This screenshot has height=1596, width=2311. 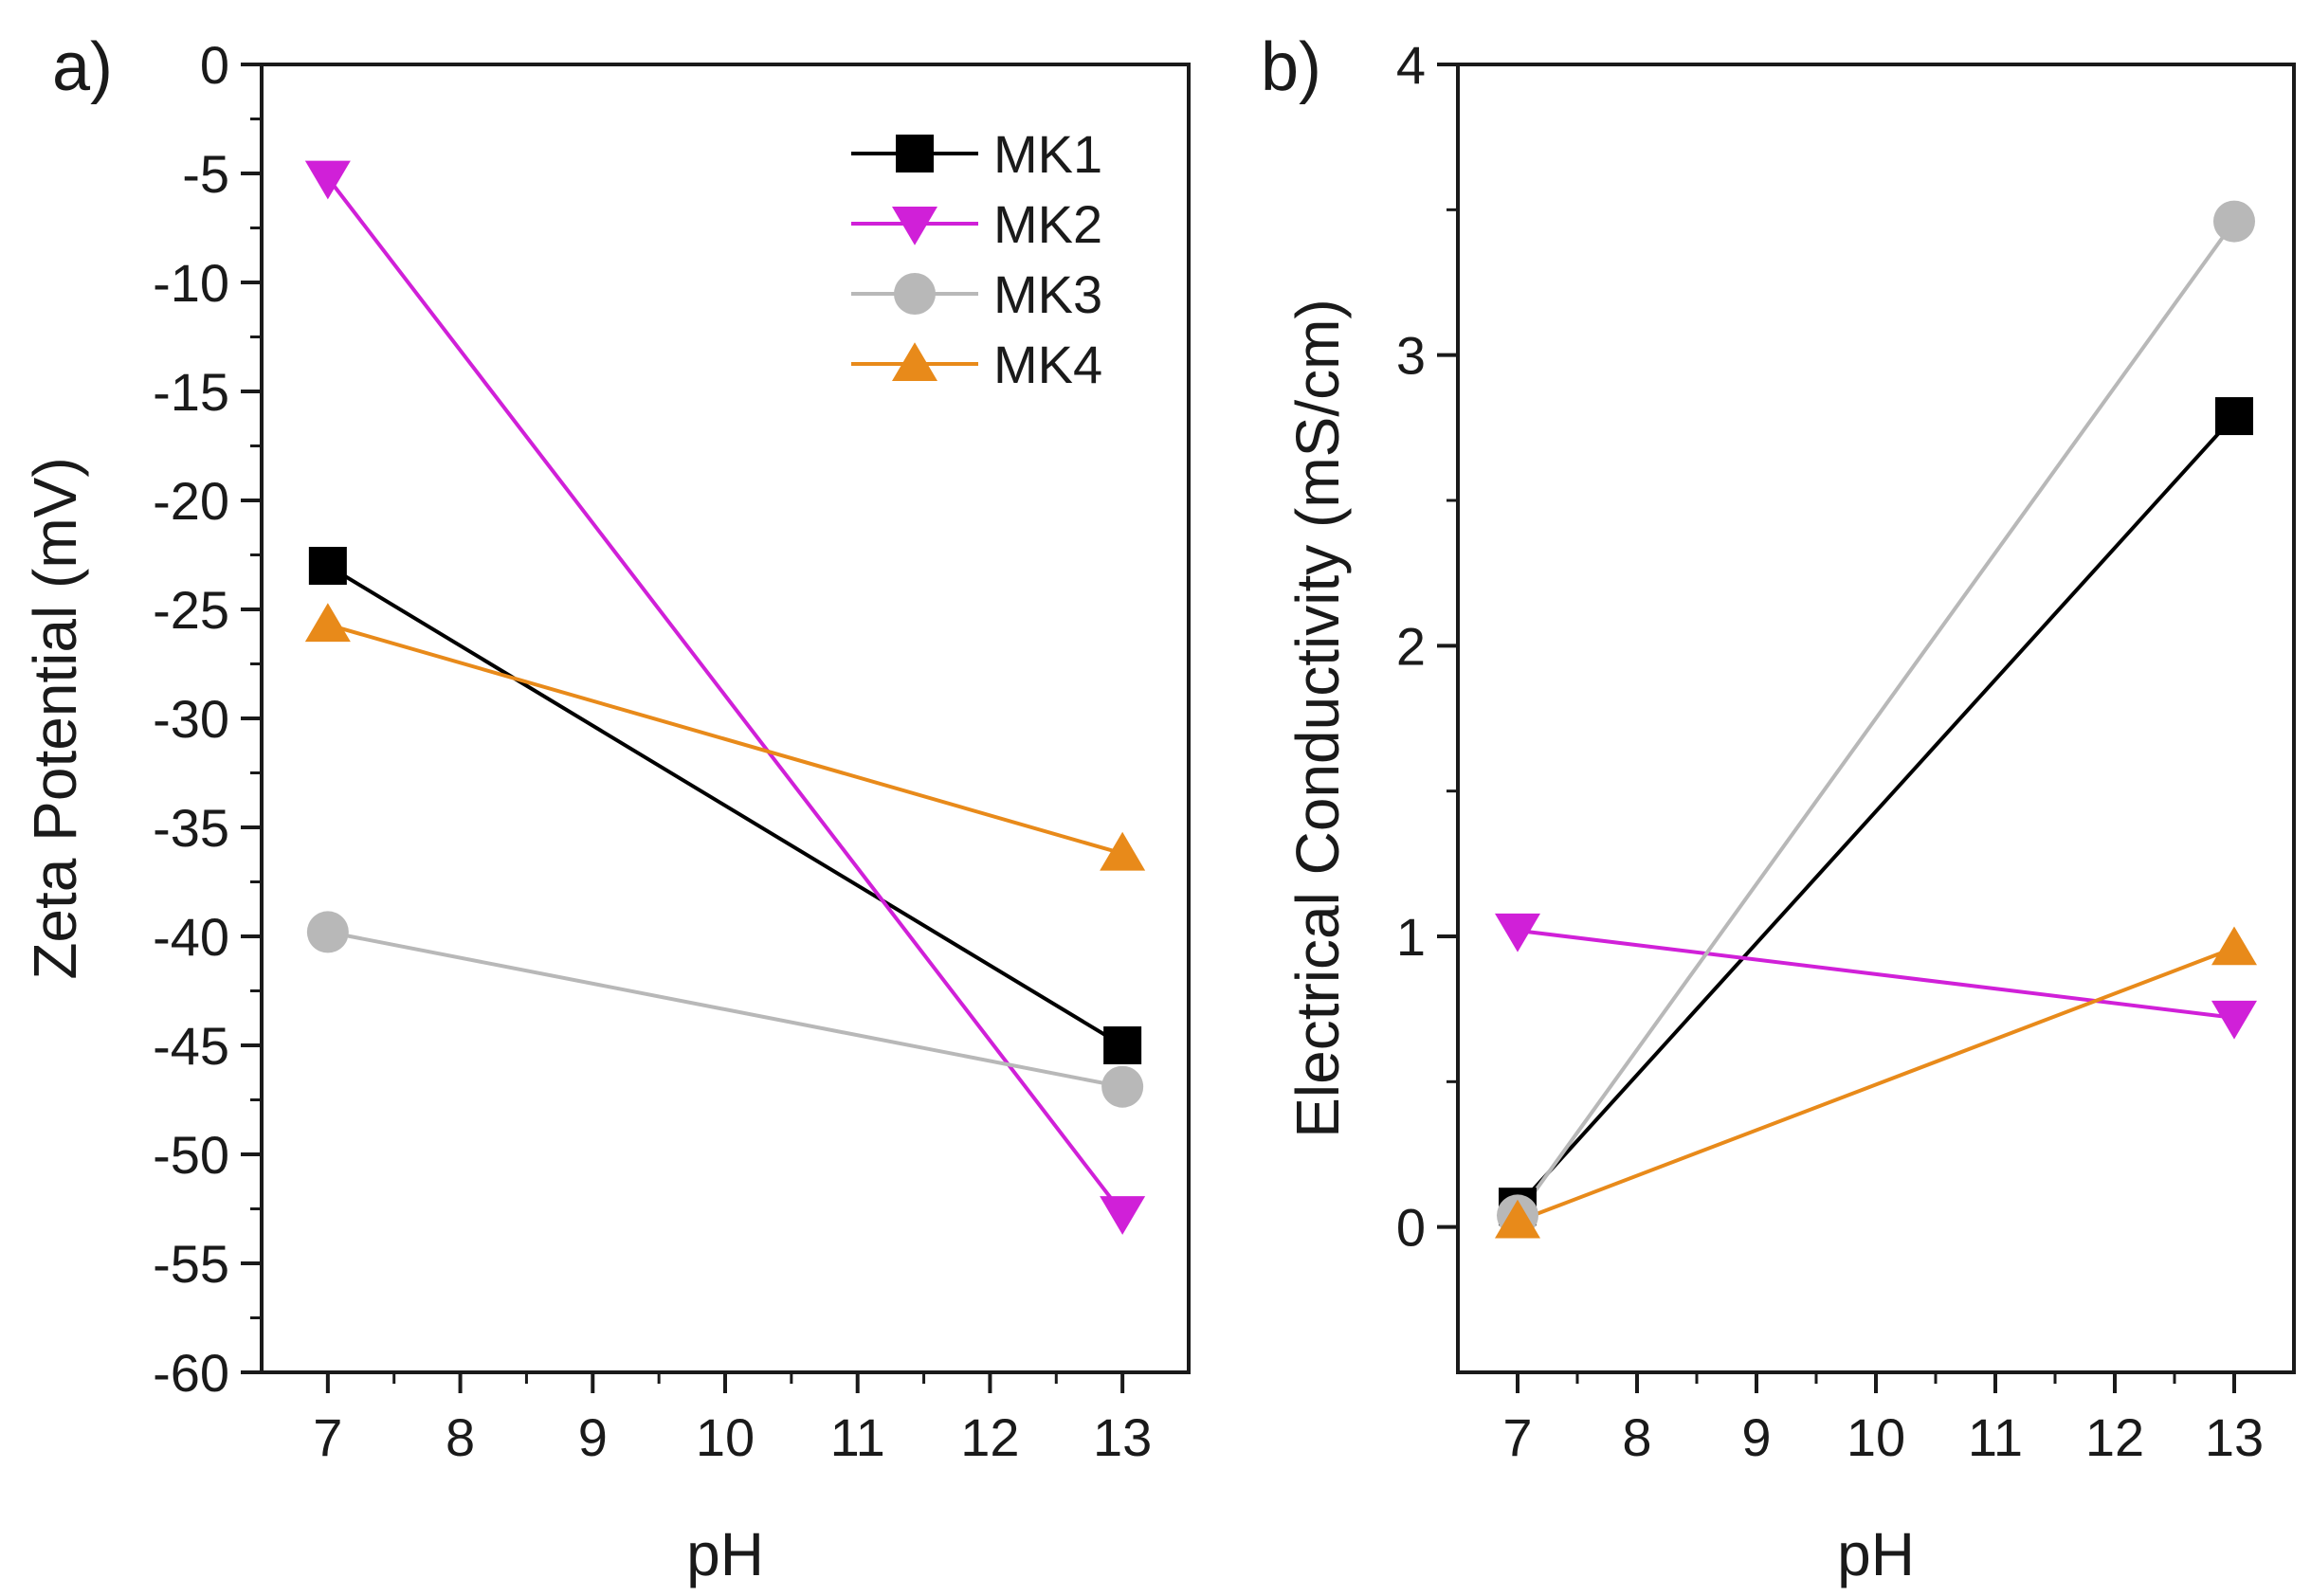 I want to click on y-axis-title: Electrical Conductivity (mS/cm), so click(x=1317, y=719).